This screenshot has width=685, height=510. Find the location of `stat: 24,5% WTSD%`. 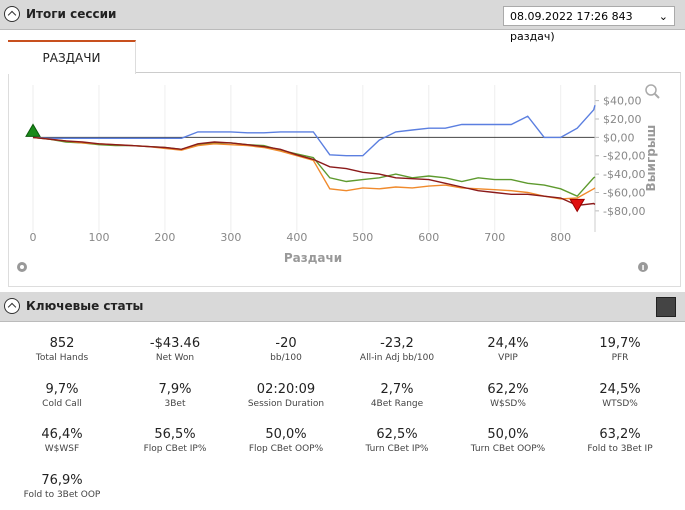

stat: 24,5% WTSD% is located at coordinates (620, 395).